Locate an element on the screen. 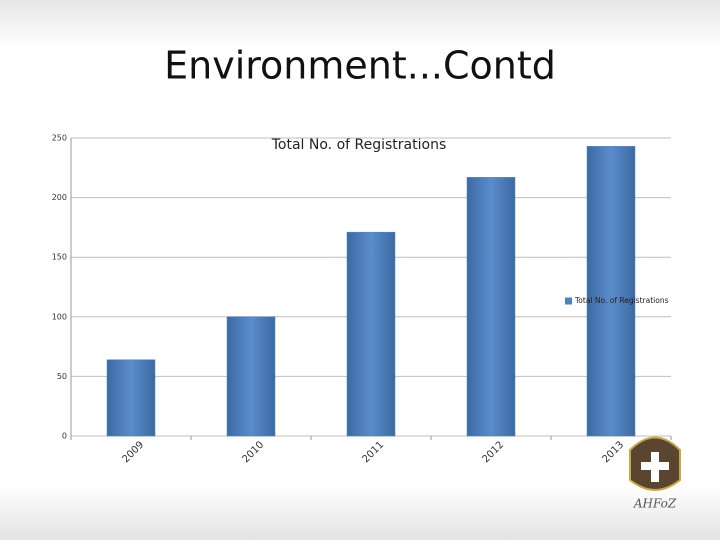 This screenshot has height=544, width=720. y-tick-label: 200 is located at coordinates (59, 197).